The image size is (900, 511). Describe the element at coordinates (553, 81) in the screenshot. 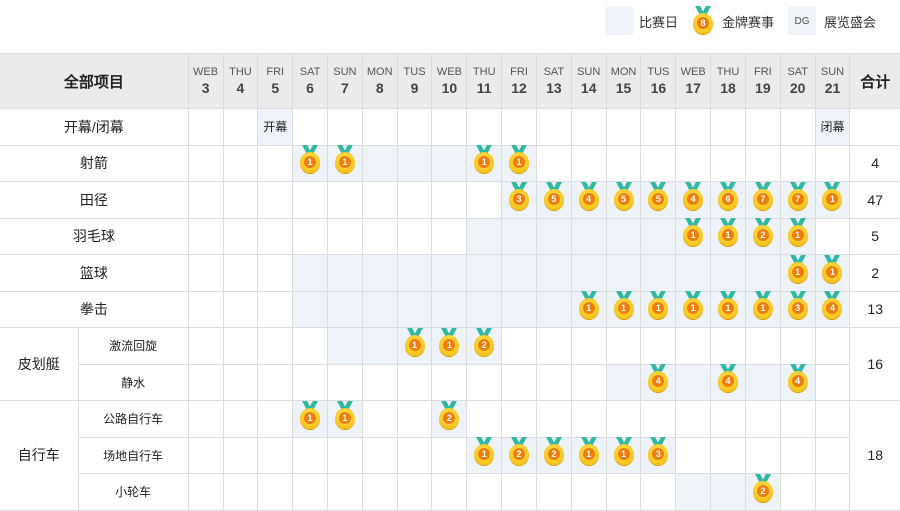

I see `day-header-13: SAT 13` at that location.